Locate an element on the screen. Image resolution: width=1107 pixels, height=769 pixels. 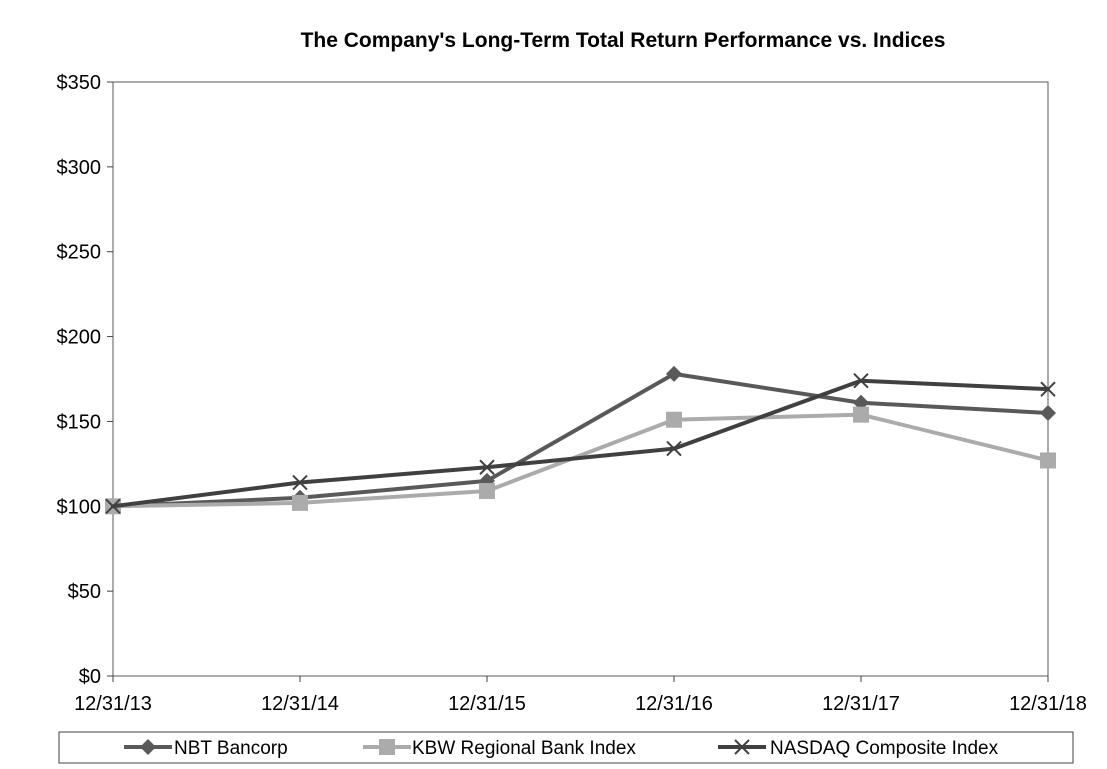
legend-box is located at coordinates (566, 747).